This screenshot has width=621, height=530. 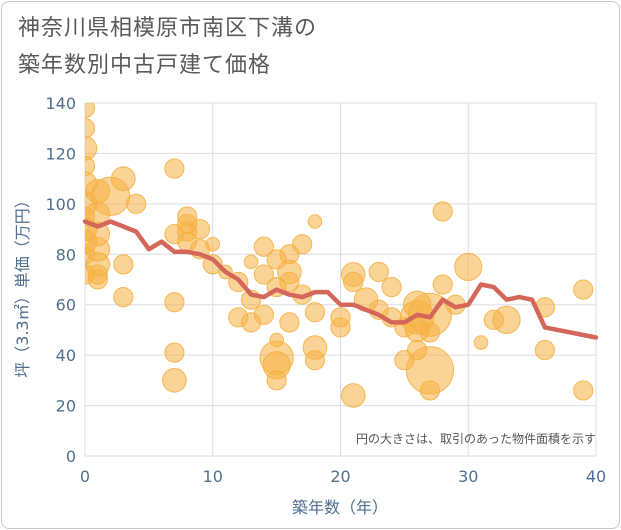 What do you see at coordinates (340, 507) in the screenshot?
I see `x-axis-label: 築年数（年）` at bounding box center [340, 507].